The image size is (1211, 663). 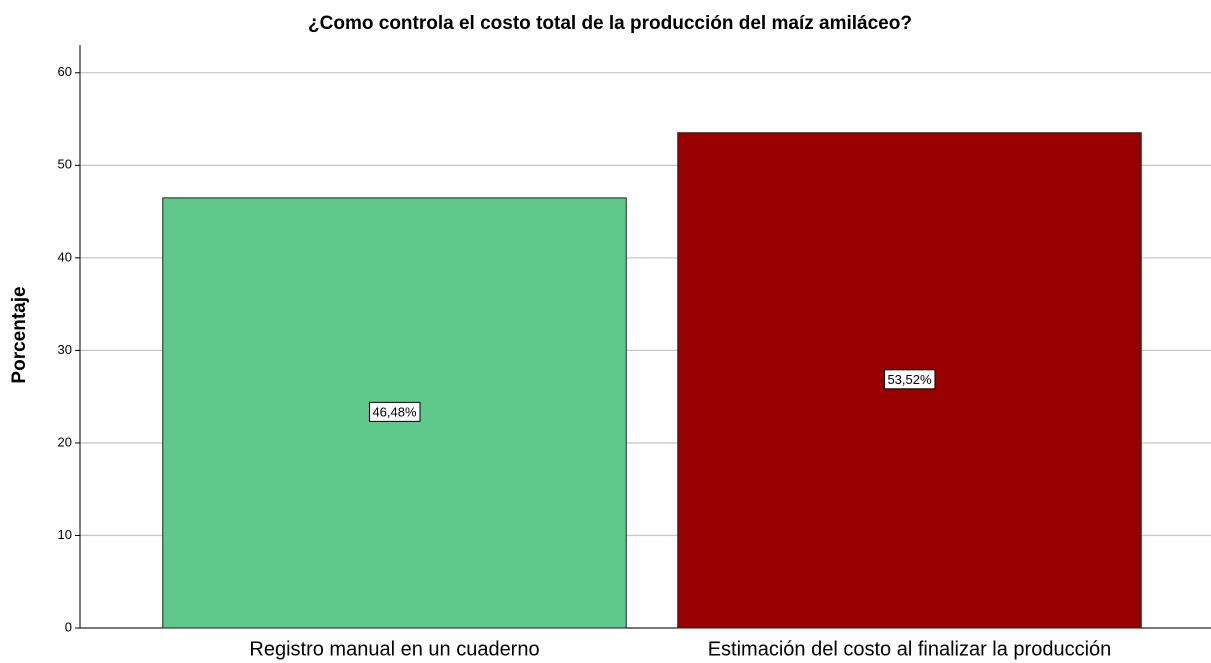 I want to click on y-tick-label: 60, so click(x=65, y=71).